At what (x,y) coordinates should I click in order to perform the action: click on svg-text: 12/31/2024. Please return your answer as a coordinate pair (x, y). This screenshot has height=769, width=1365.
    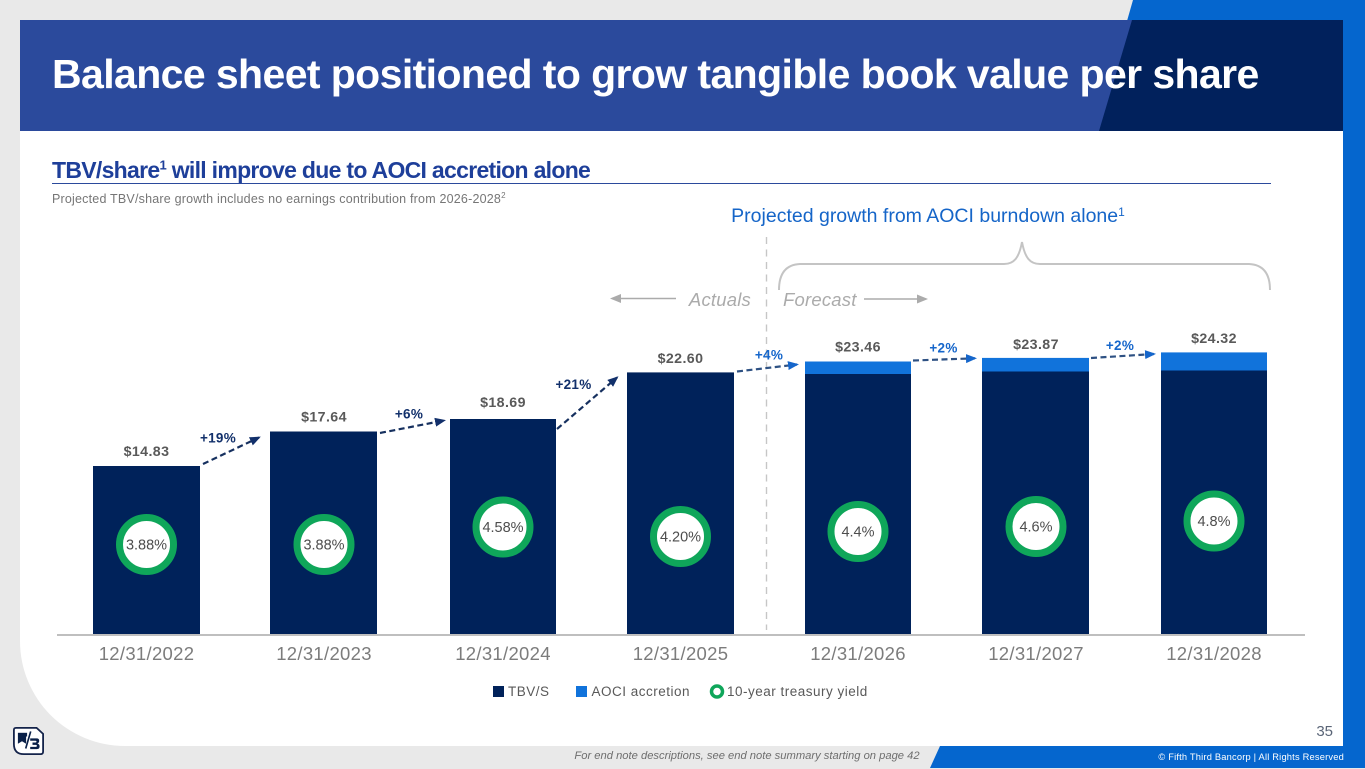
    Looking at the image, I should click on (503, 653).